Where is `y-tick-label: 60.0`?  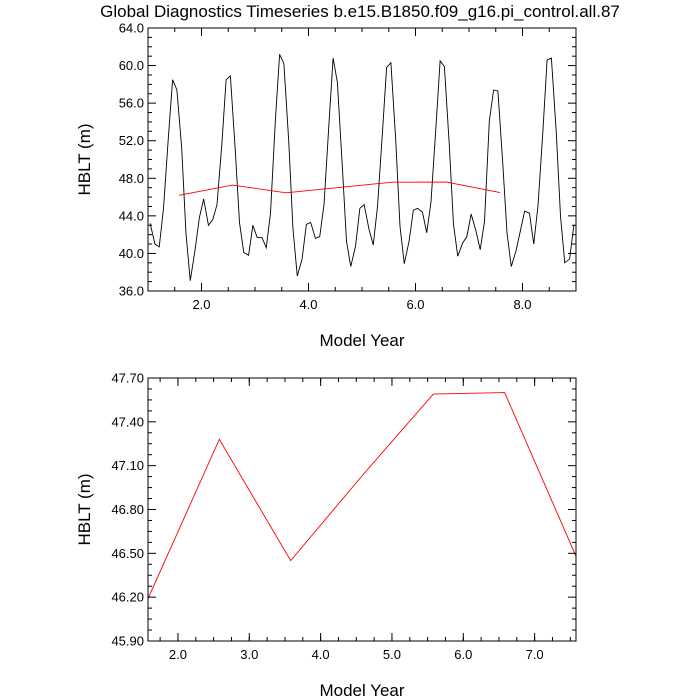
y-tick-label: 60.0 is located at coordinates (131, 65).